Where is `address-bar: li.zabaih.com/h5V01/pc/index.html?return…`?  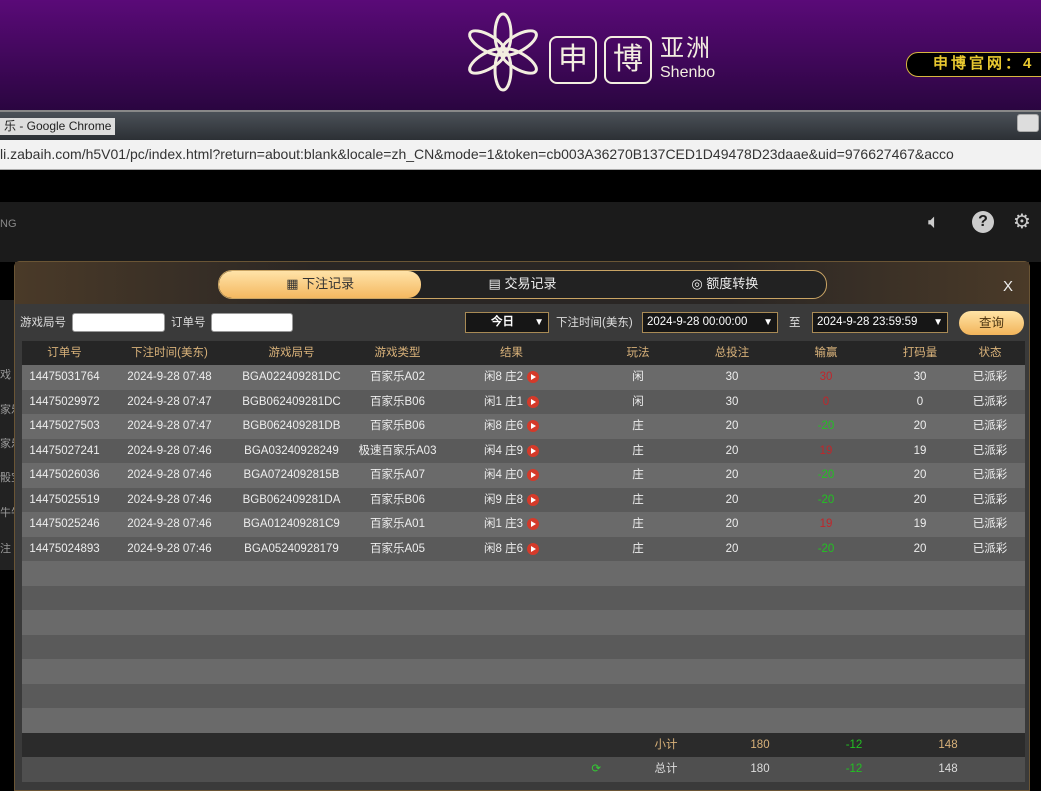 address-bar: li.zabaih.com/h5V01/pc/index.html?return… is located at coordinates (520, 155).